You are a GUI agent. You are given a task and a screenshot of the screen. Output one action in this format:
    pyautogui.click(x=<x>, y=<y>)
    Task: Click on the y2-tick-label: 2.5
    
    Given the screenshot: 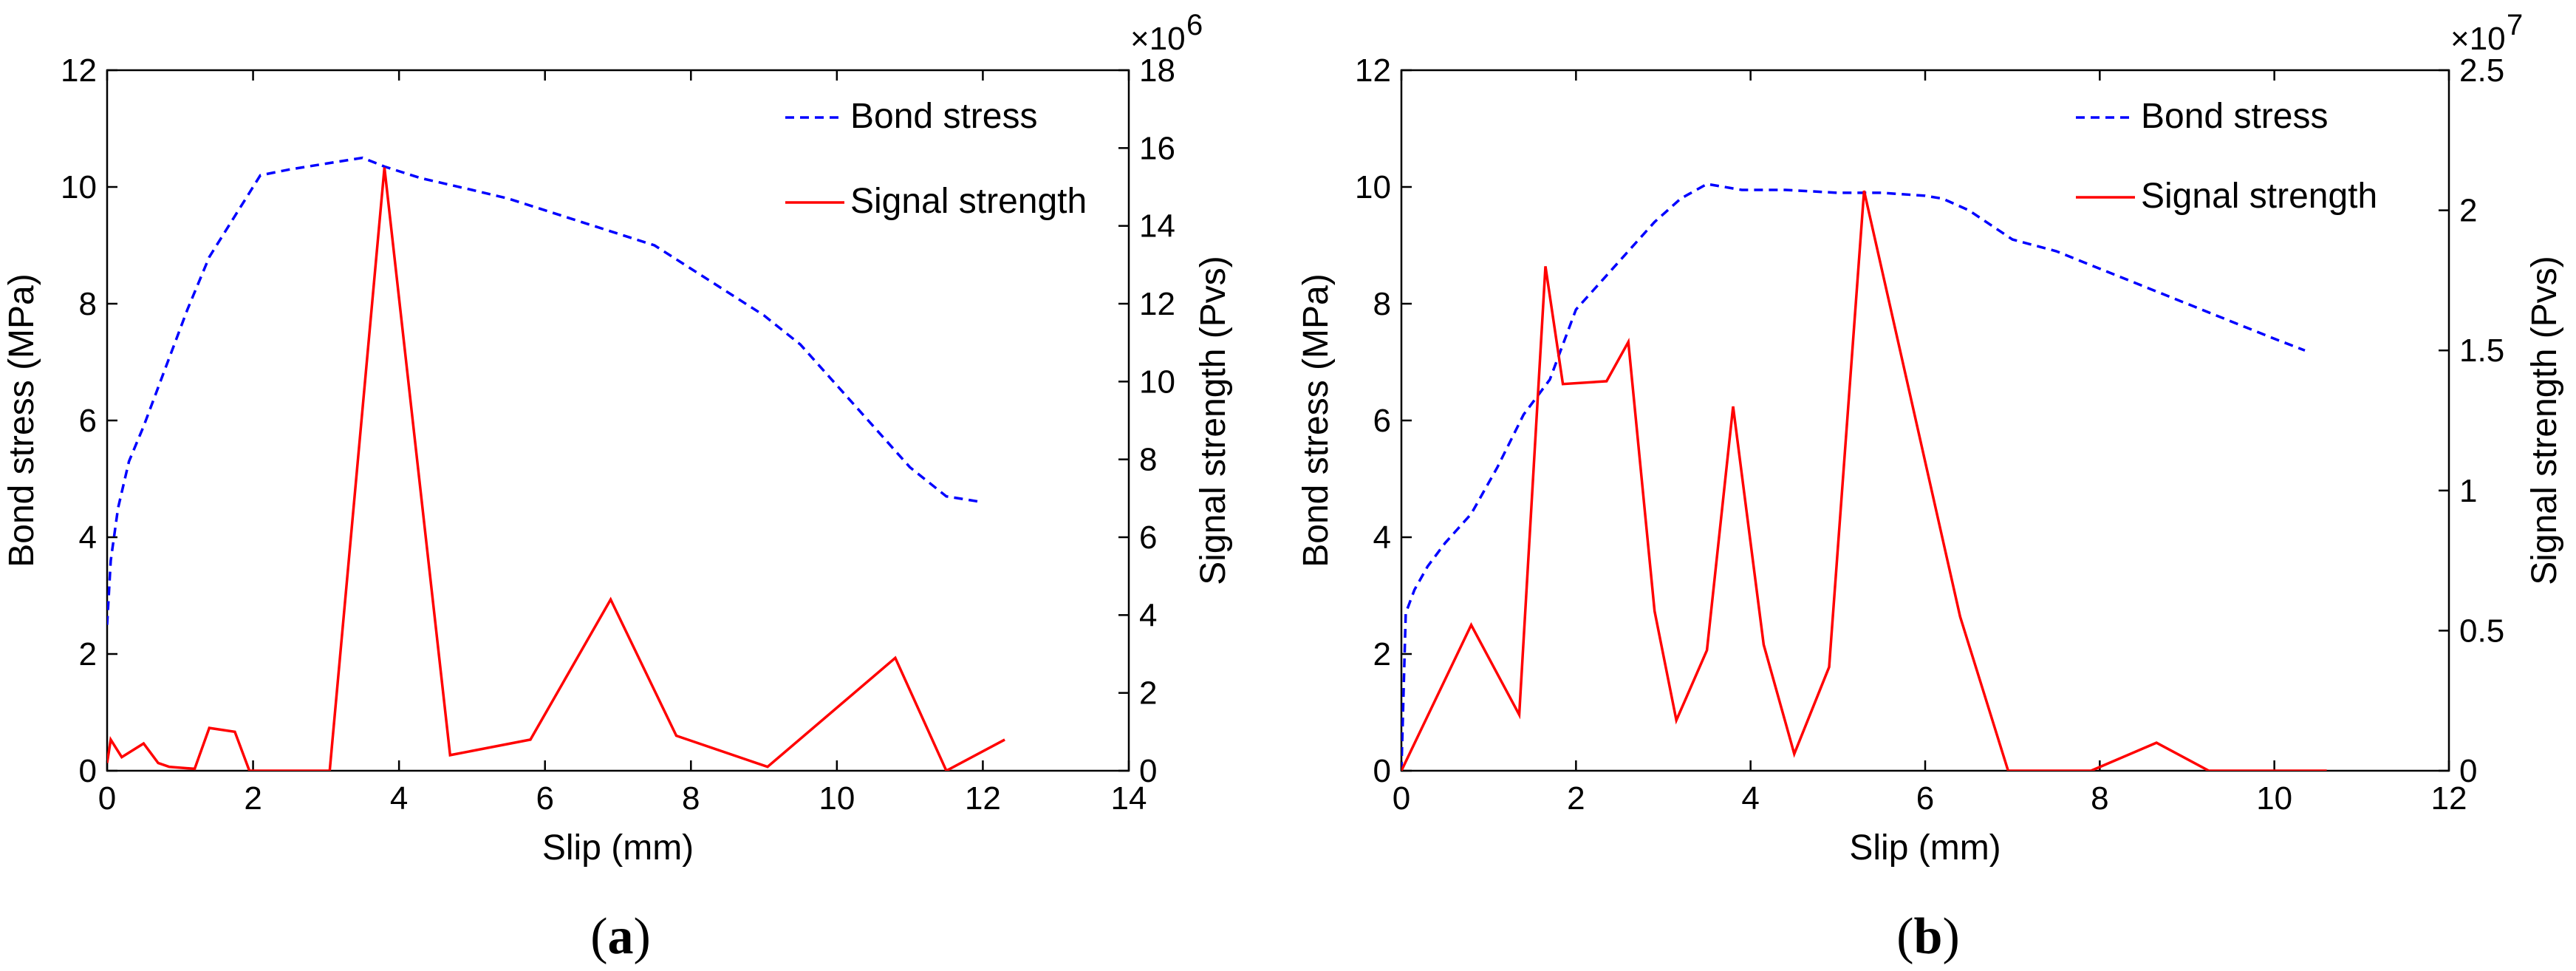 What is the action you would take?
    pyautogui.click(x=2482, y=70)
    